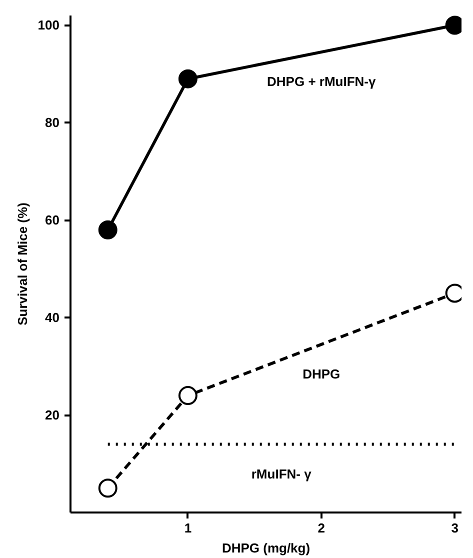 Image resolution: width=473 pixels, height=558 pixels. What do you see at coordinates (454, 528) in the screenshot?
I see `x-tick-label: 3` at bounding box center [454, 528].